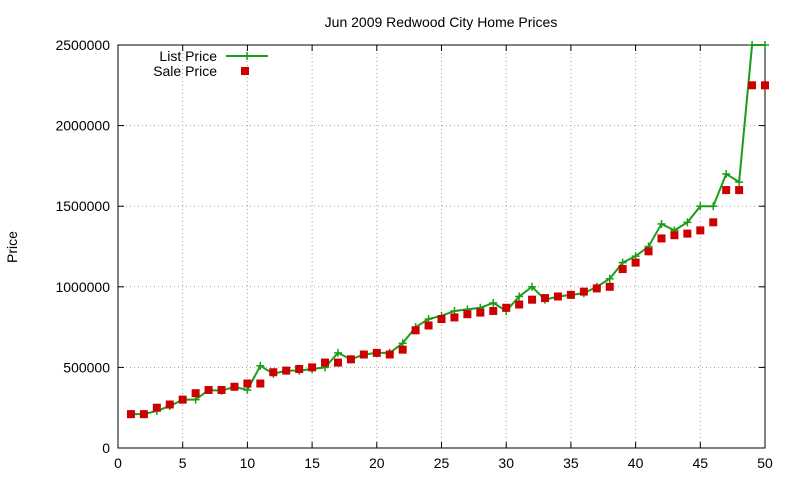  I want to click on y-tick-label: 500000, so click(86, 367).